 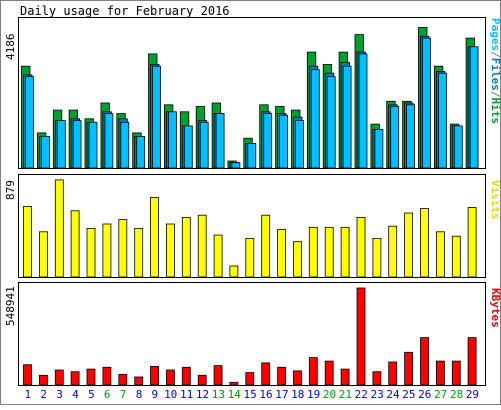 I want to click on day-label: 7, so click(x=123, y=394).